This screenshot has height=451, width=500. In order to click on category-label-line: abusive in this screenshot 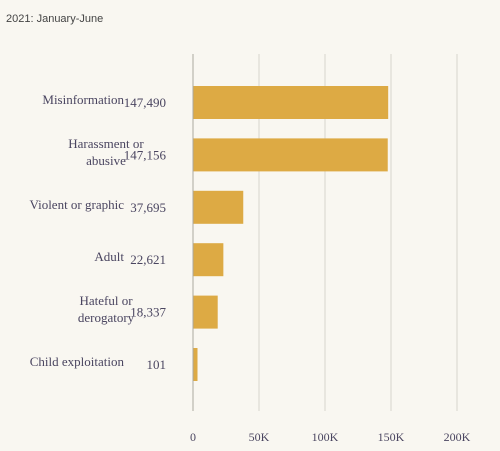, I will do `click(106, 160)`.